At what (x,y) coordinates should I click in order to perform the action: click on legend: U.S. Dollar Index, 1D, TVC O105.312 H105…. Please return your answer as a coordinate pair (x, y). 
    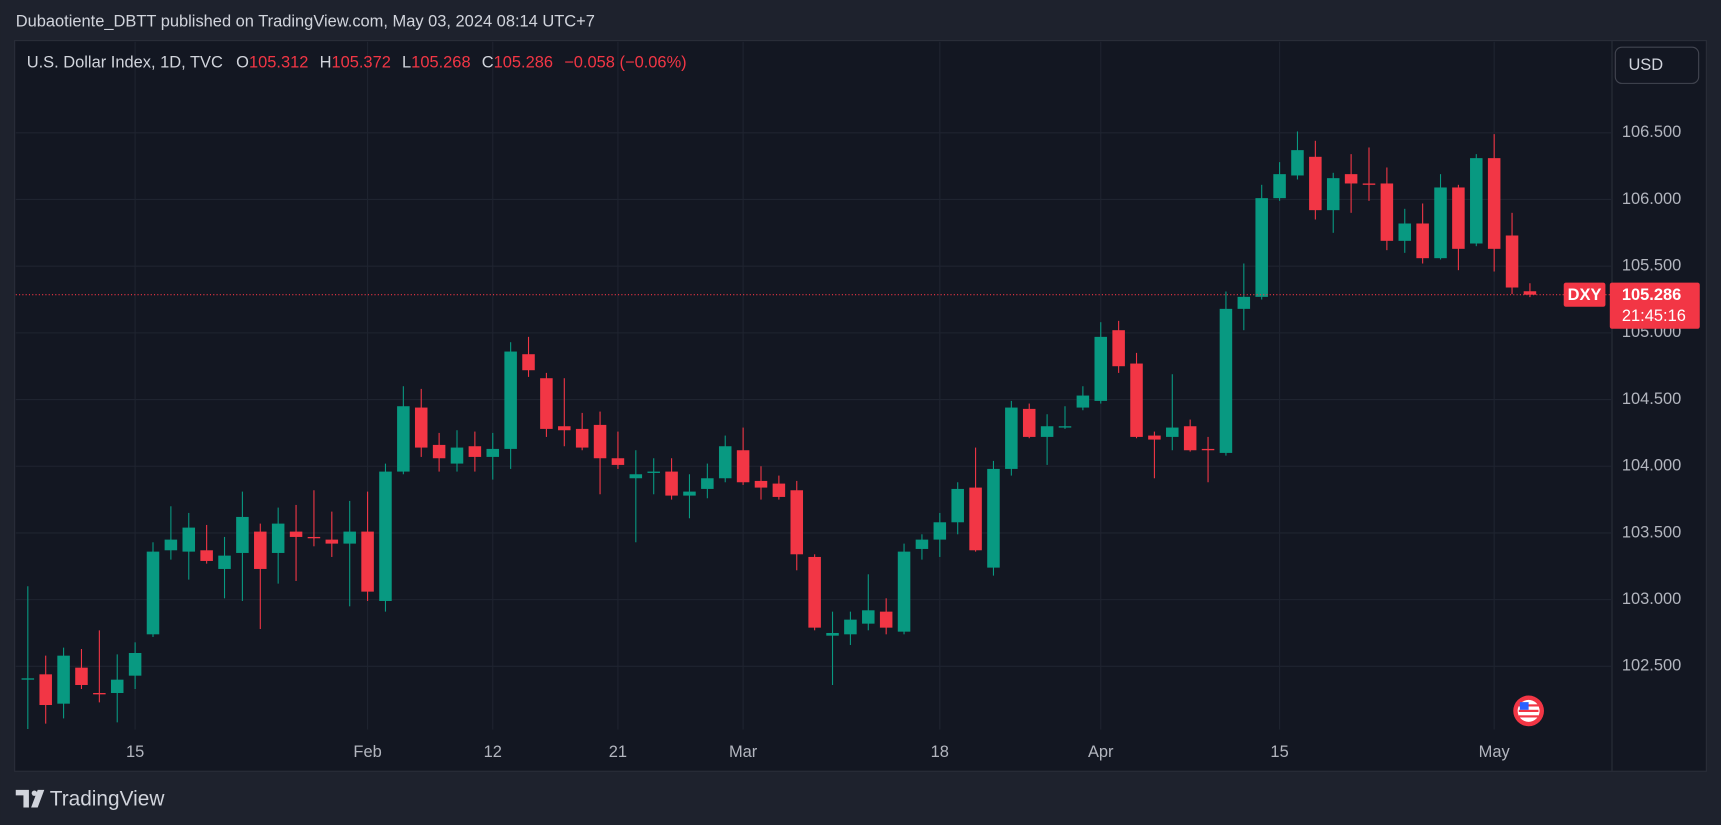
    Looking at the image, I should click on (357, 63).